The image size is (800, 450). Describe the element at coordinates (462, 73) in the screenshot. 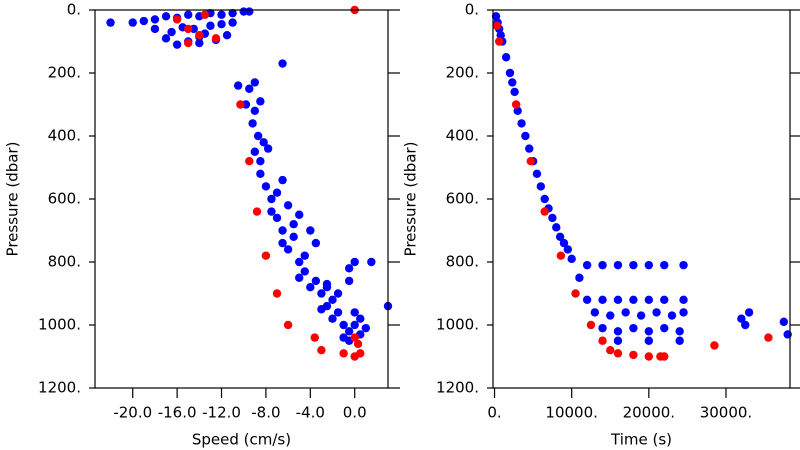

I see `y-tick-label: 200.` at that location.